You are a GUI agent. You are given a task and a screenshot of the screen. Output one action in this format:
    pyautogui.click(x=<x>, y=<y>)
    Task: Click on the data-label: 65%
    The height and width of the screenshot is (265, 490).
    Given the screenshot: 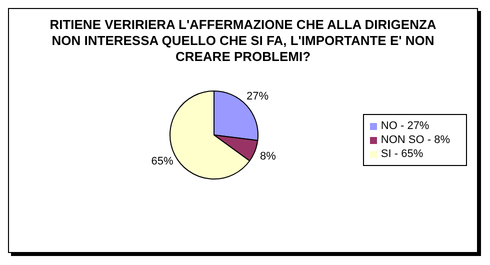 What is the action you would take?
    pyautogui.click(x=162, y=161)
    